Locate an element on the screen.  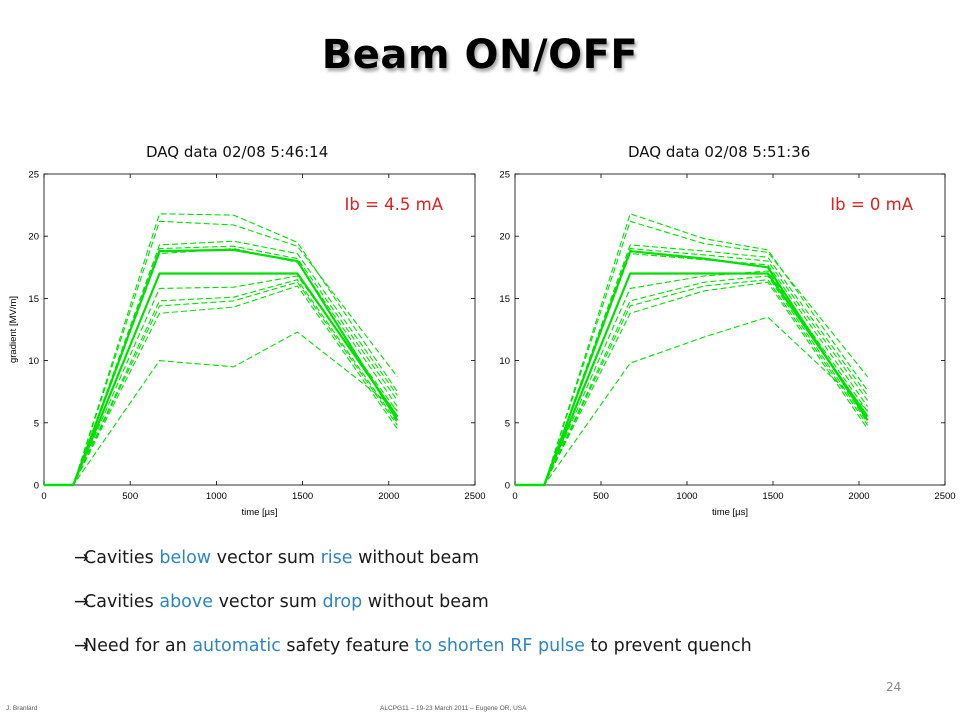
bullet-text: to prevent quench is located at coordinates (668, 646).